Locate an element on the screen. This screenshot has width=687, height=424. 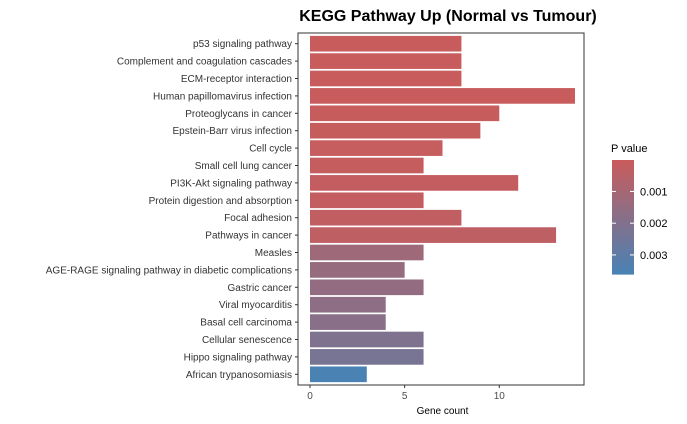
category-label-12: Measles is located at coordinates (273, 253).